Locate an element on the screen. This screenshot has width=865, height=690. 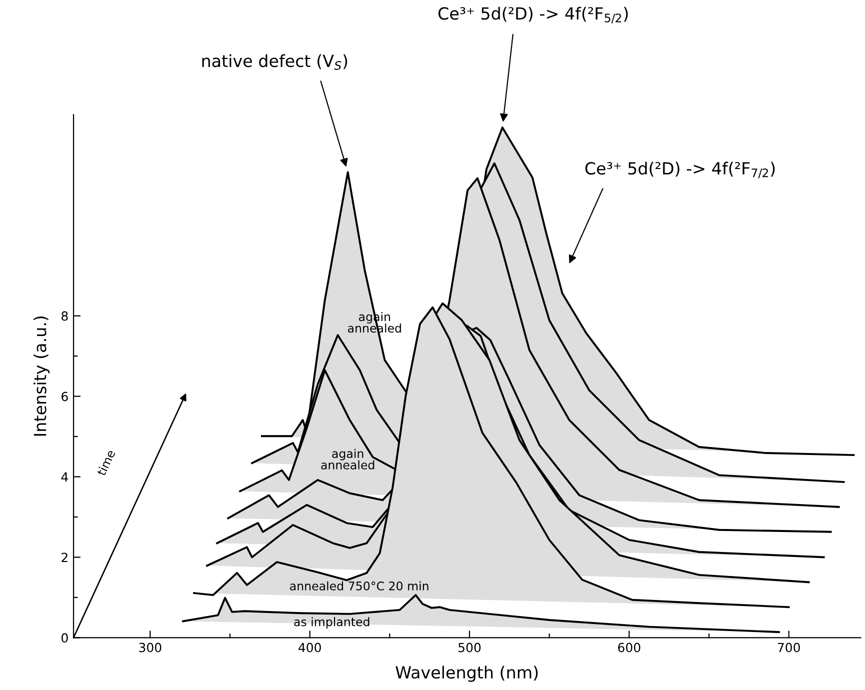
annotation: time is located at coordinates (106, 462).